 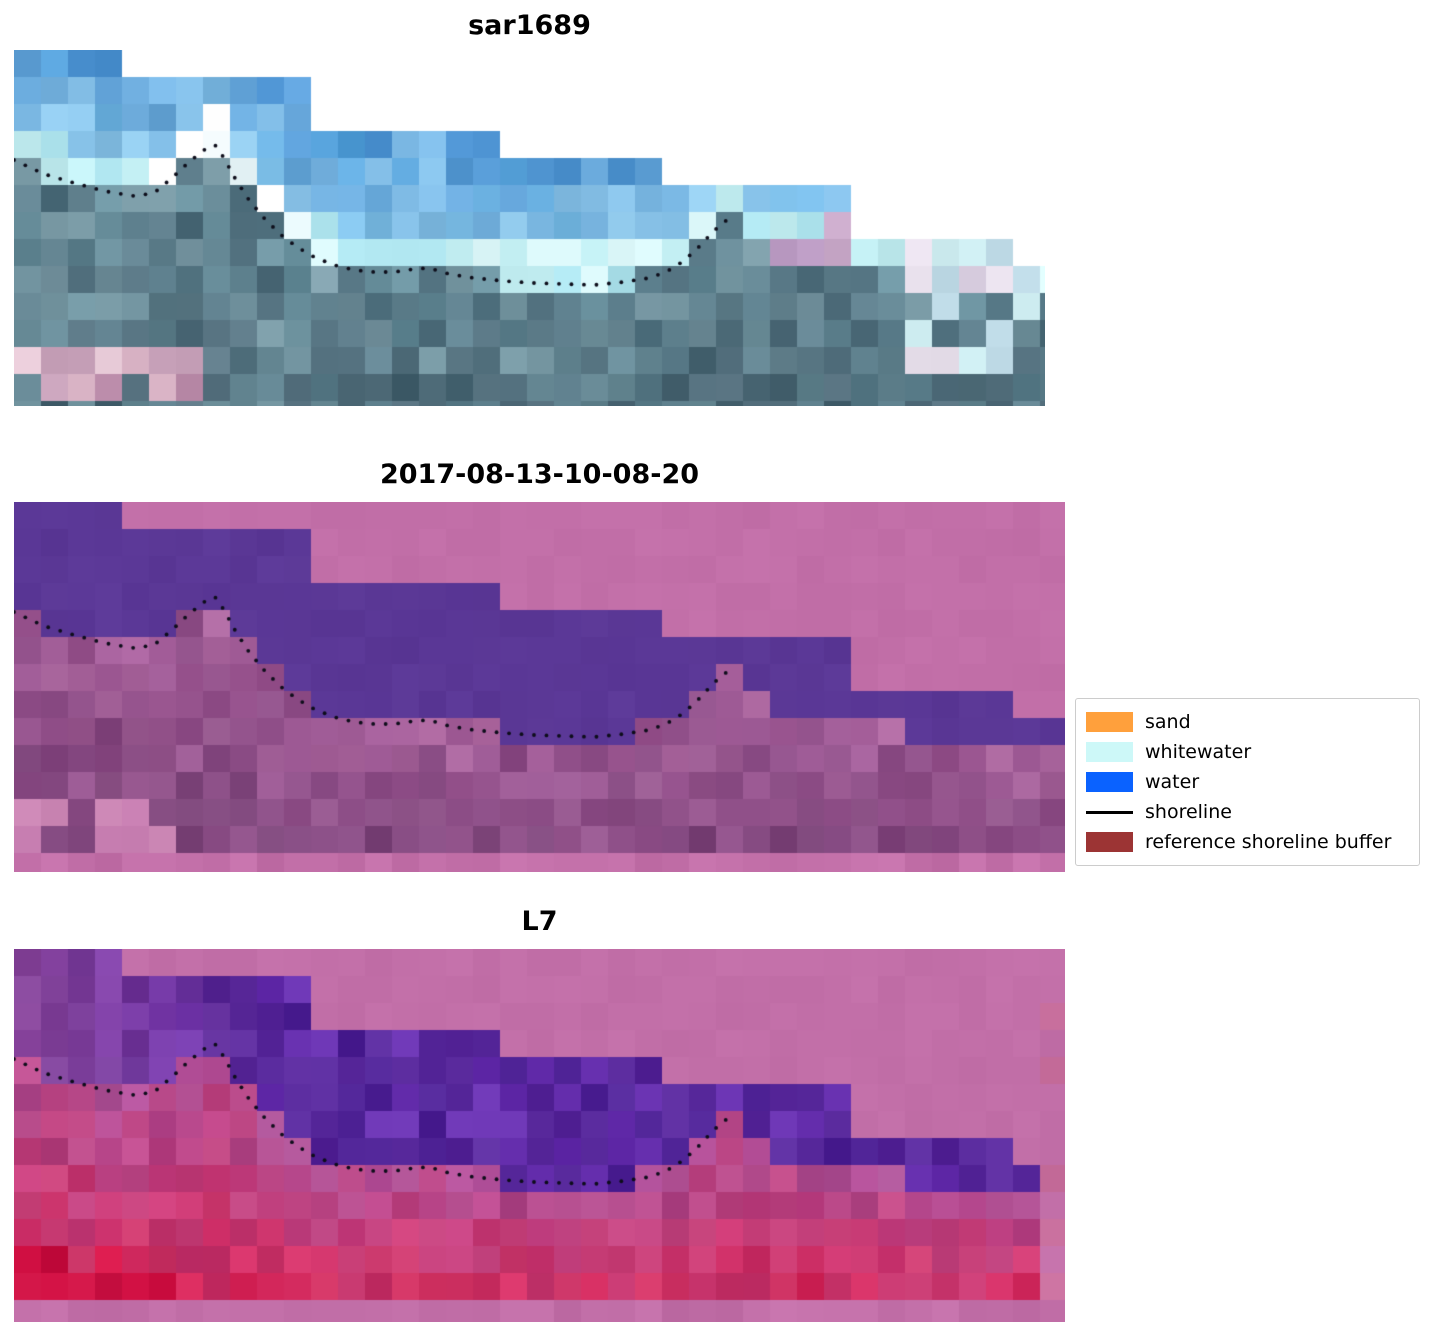 What do you see at coordinates (1247, 812) in the screenshot?
I see `legend-item-shoreline: shoreline` at bounding box center [1247, 812].